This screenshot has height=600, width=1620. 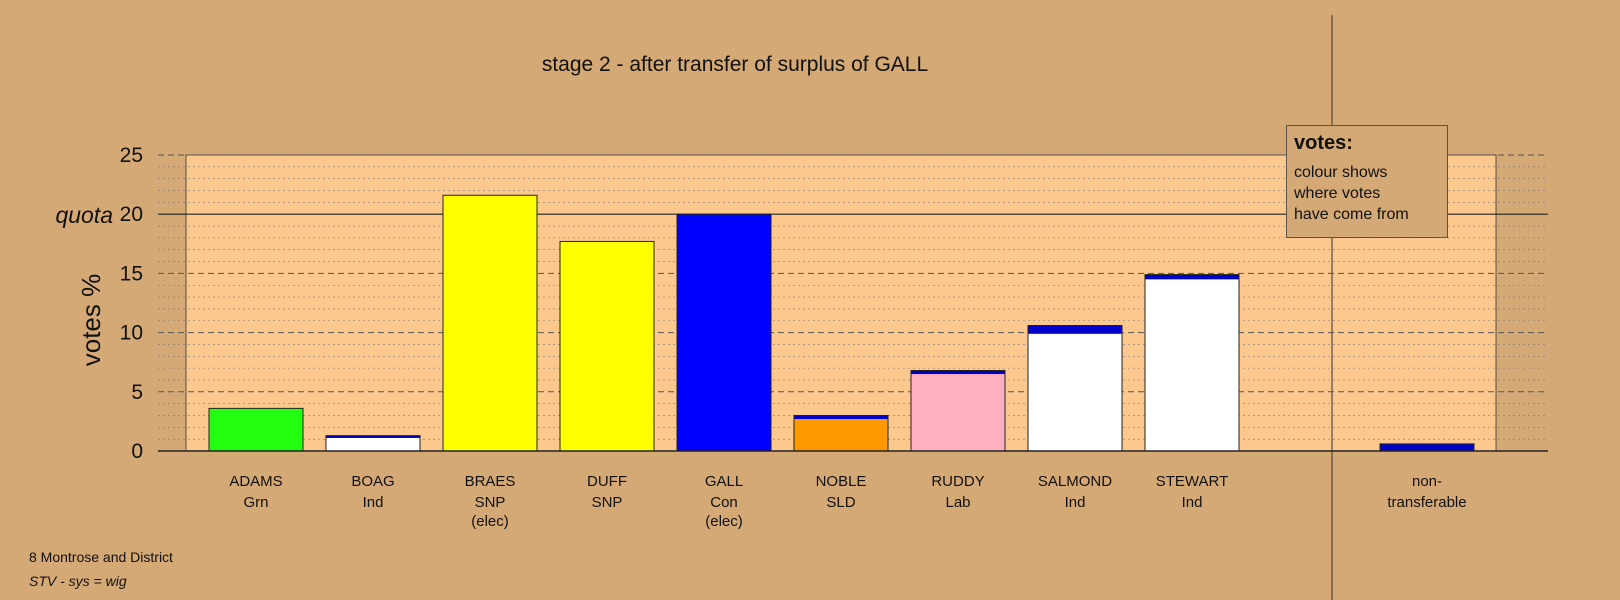 What do you see at coordinates (607, 346) in the screenshot?
I see `bar-segment-duff` at bounding box center [607, 346].